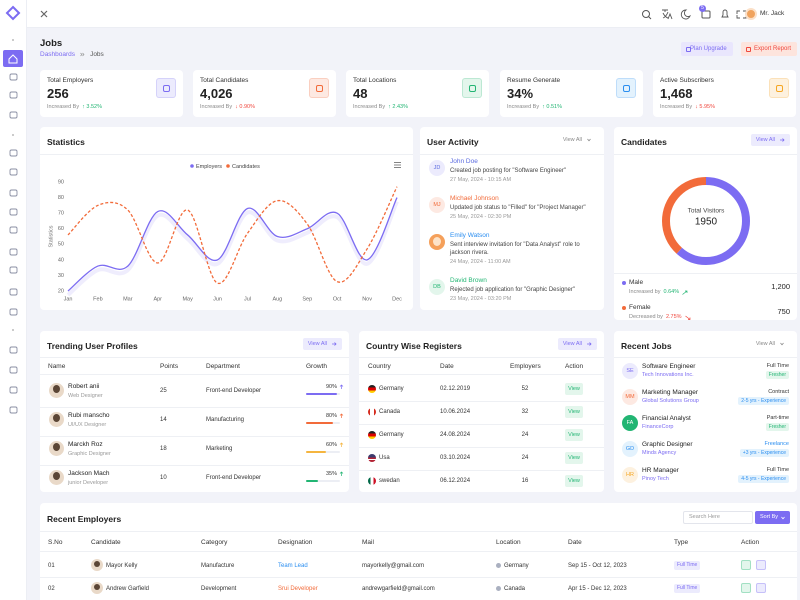 This screenshot has height=600, width=800. I want to click on register-date: 24.08.2024, so click(455, 435).